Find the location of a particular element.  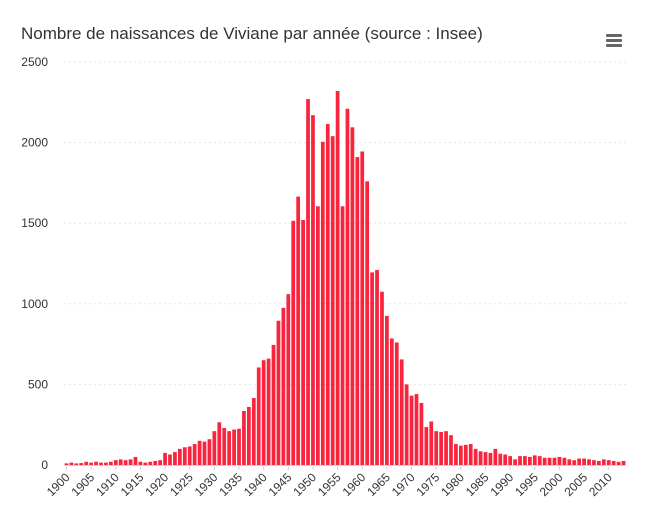

bar-1991 is located at coordinates (515, 462).